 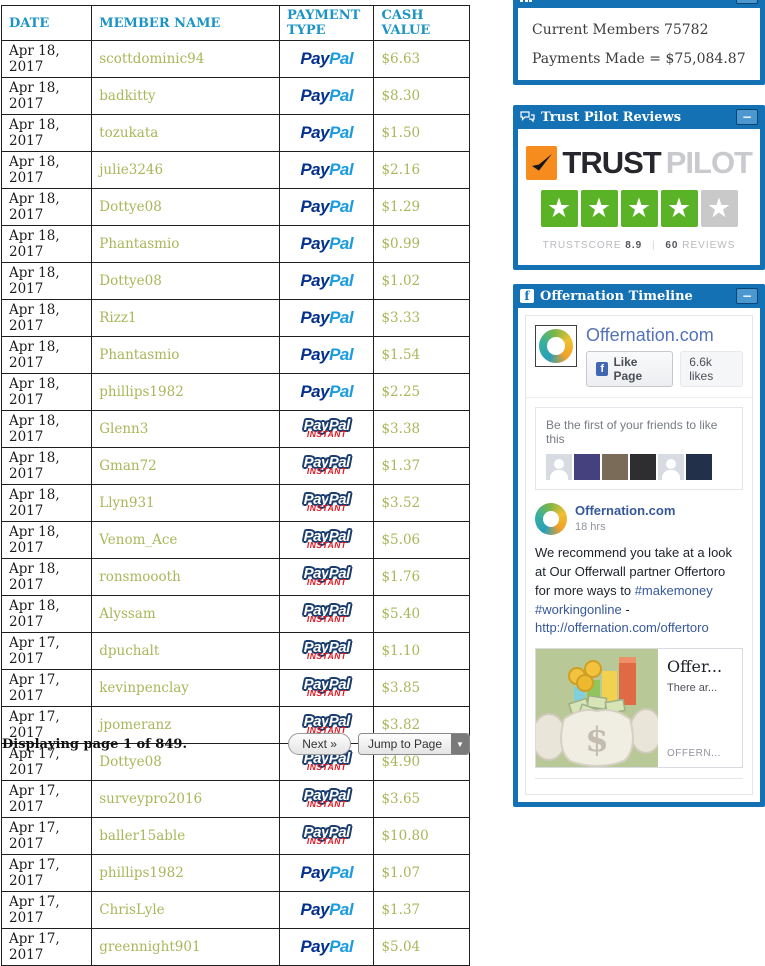 I want to click on member-link: baller15able, so click(x=142, y=836).